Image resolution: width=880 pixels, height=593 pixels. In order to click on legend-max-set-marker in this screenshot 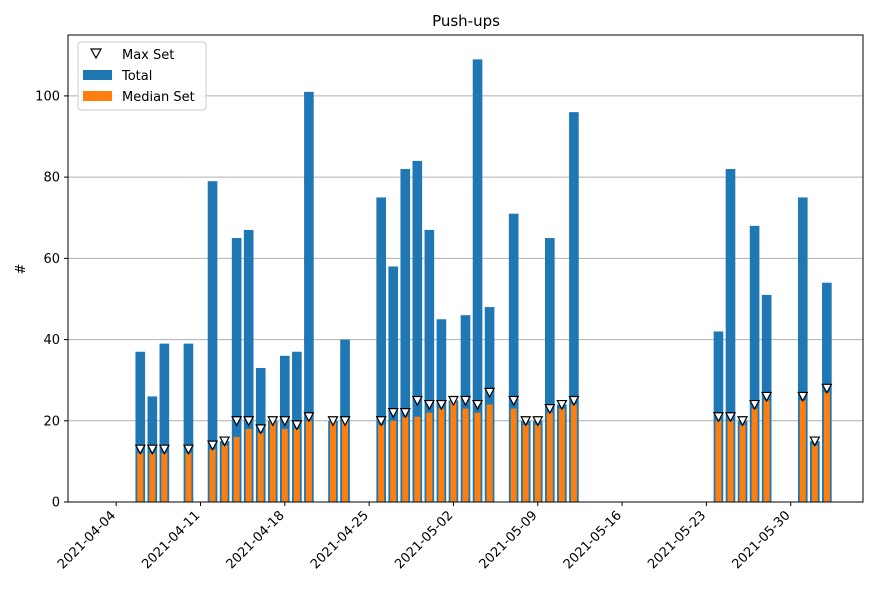, I will do `click(96, 54)`.